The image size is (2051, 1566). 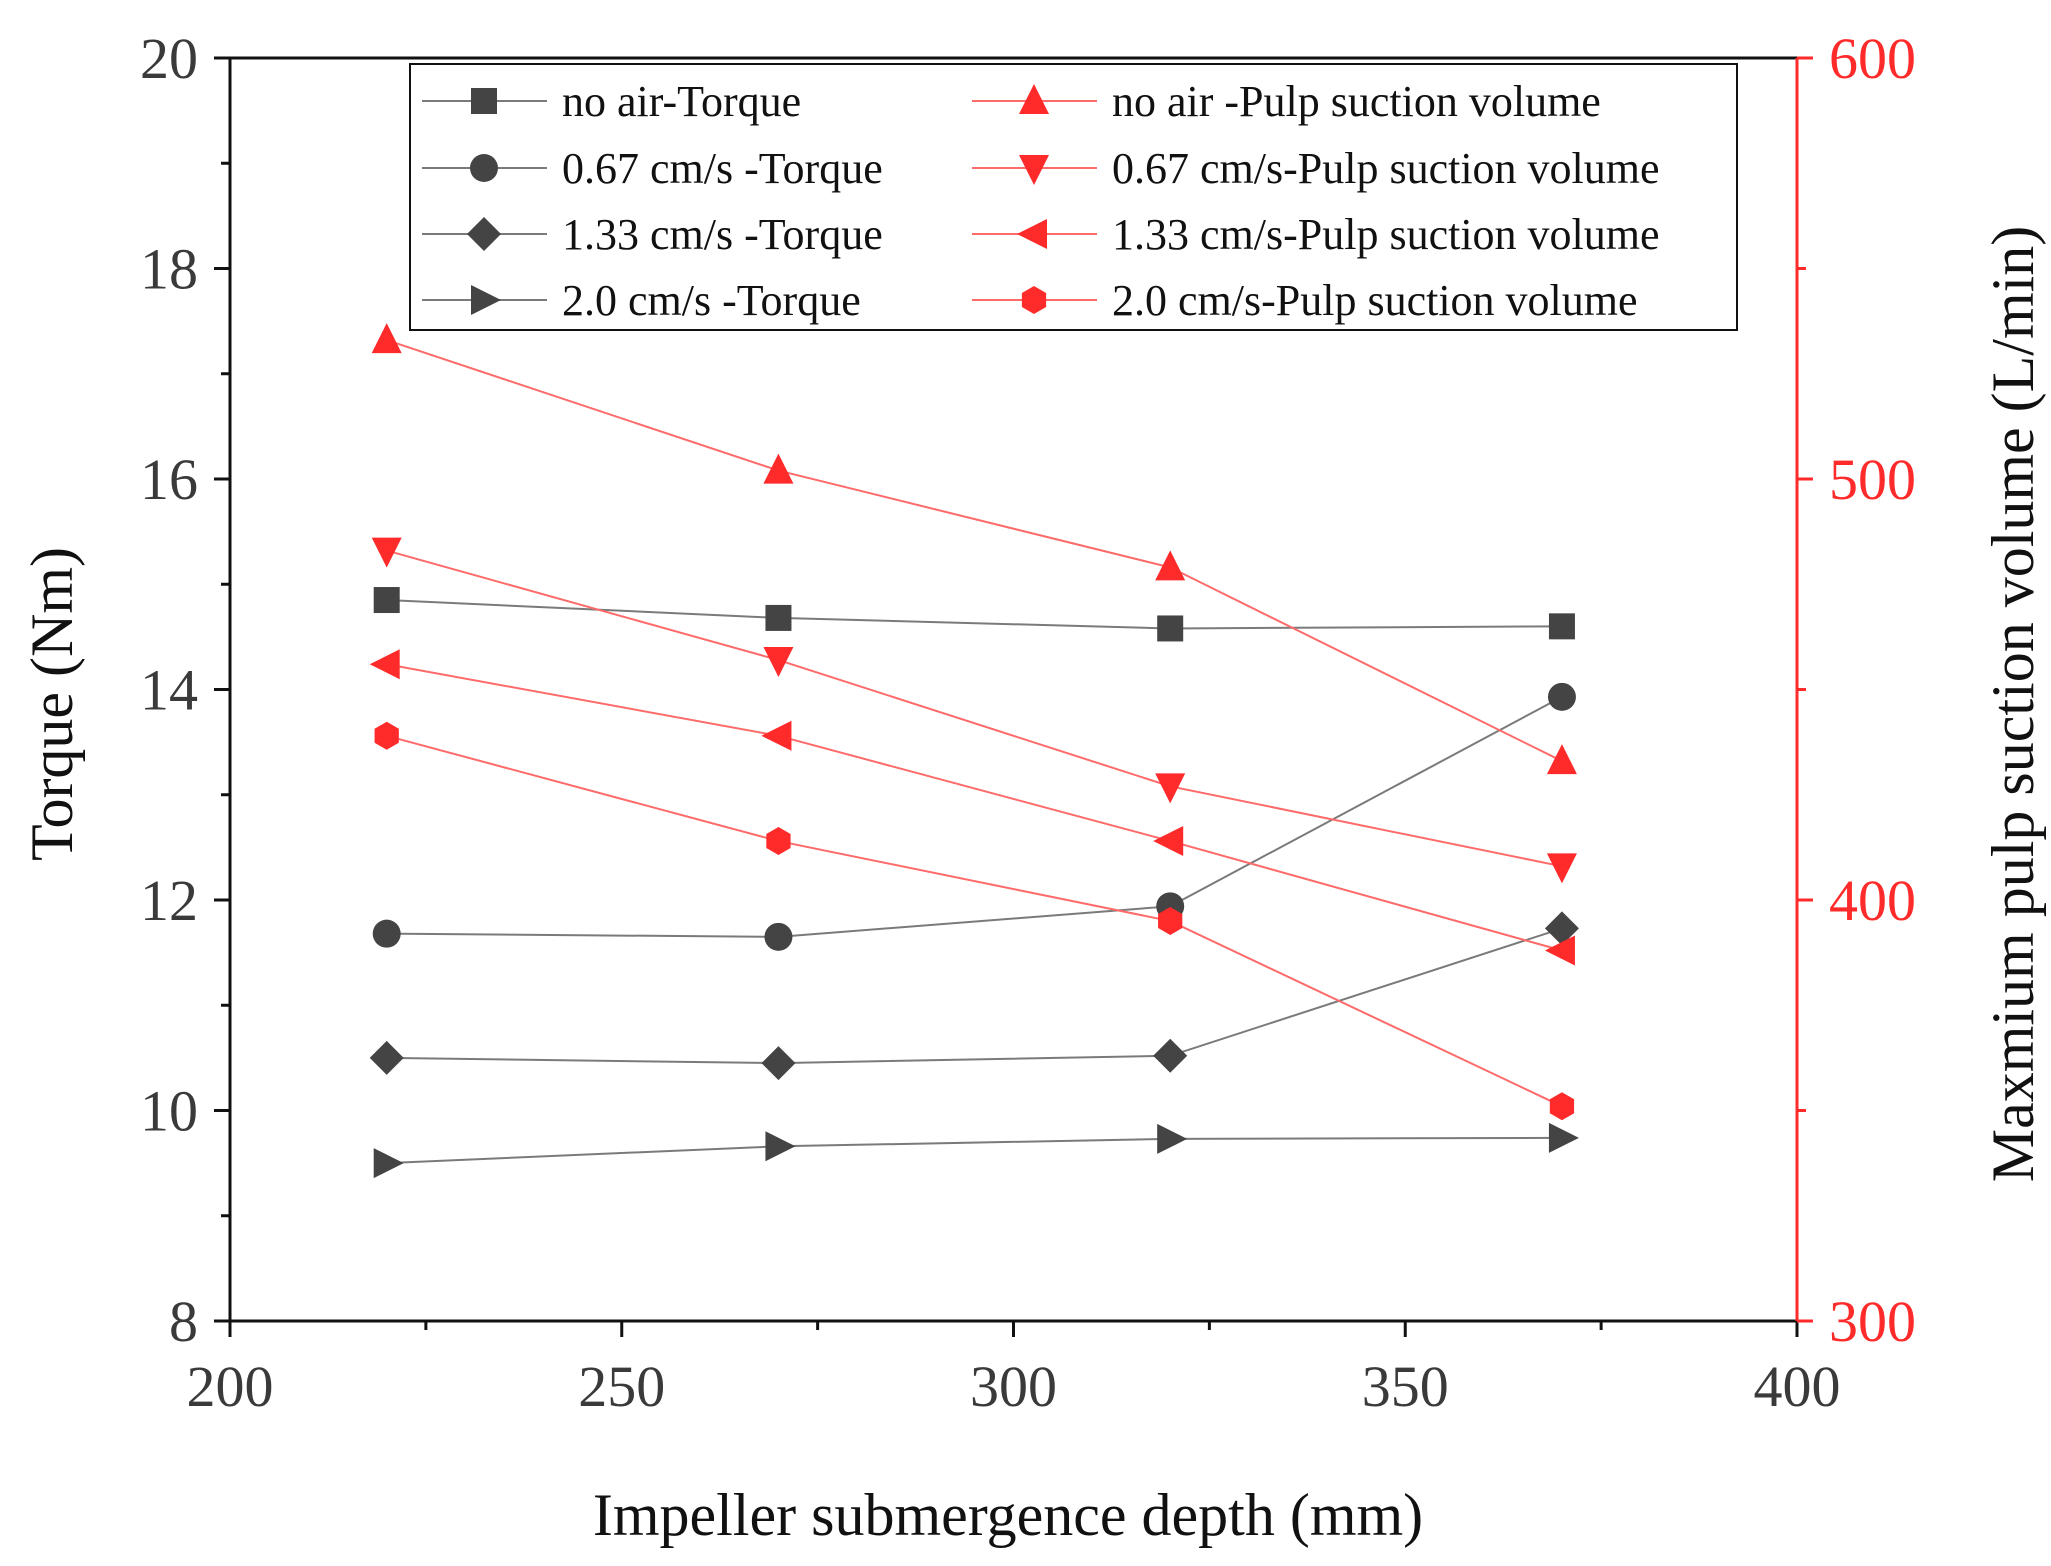 I want to click on x-tick-label: 400, so click(x=1797, y=1386).